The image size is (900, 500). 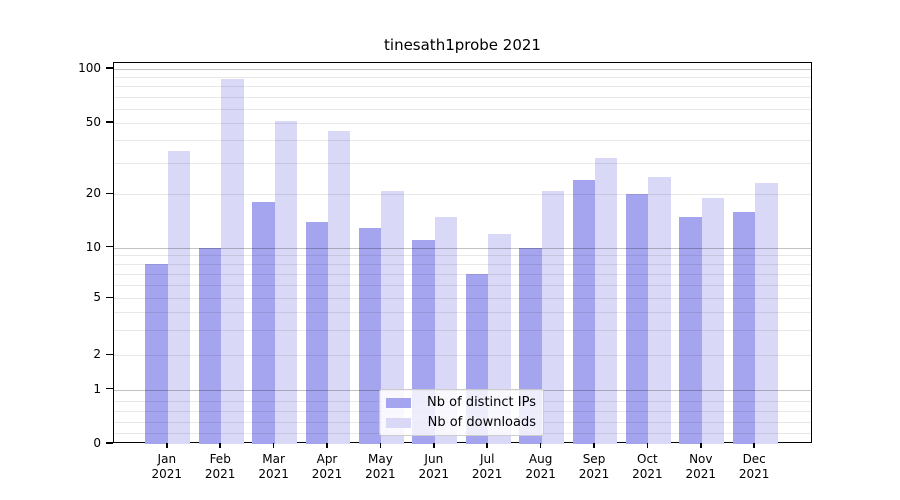 I want to click on bar-ips-feb, so click(x=210, y=345).